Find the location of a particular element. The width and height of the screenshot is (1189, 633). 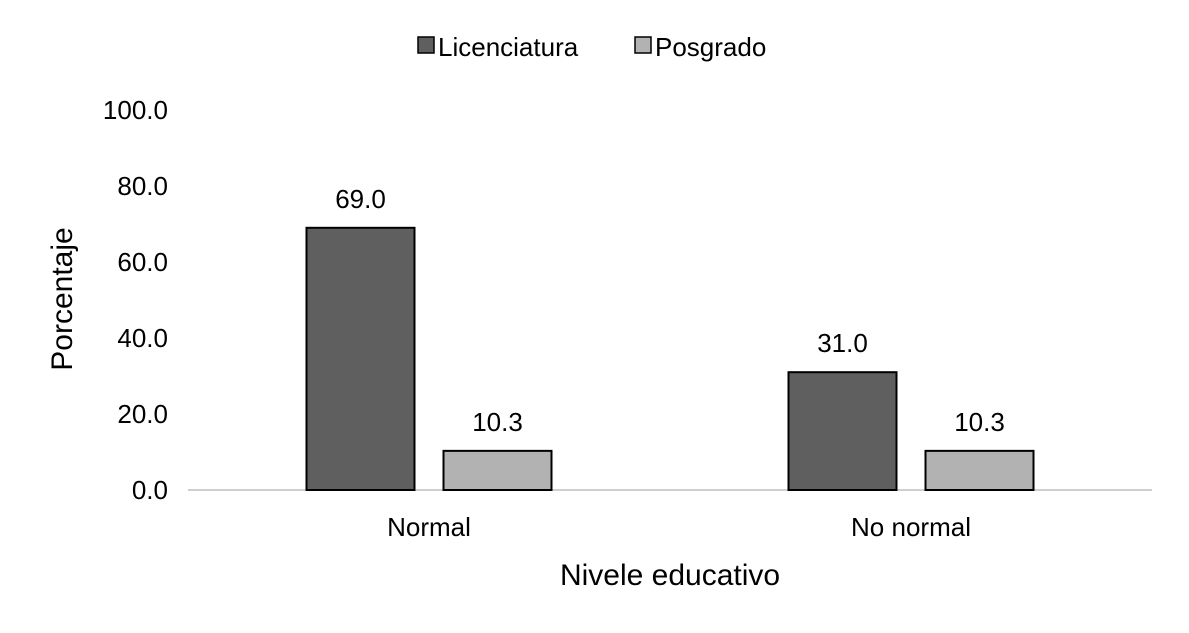

legend-label-posgrado: Posgrado is located at coordinates (710, 47).